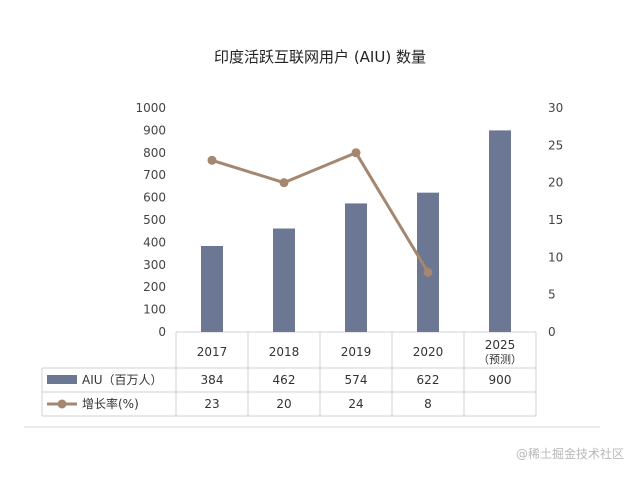  I want to click on y-left-tick-label: 500, so click(154, 220).